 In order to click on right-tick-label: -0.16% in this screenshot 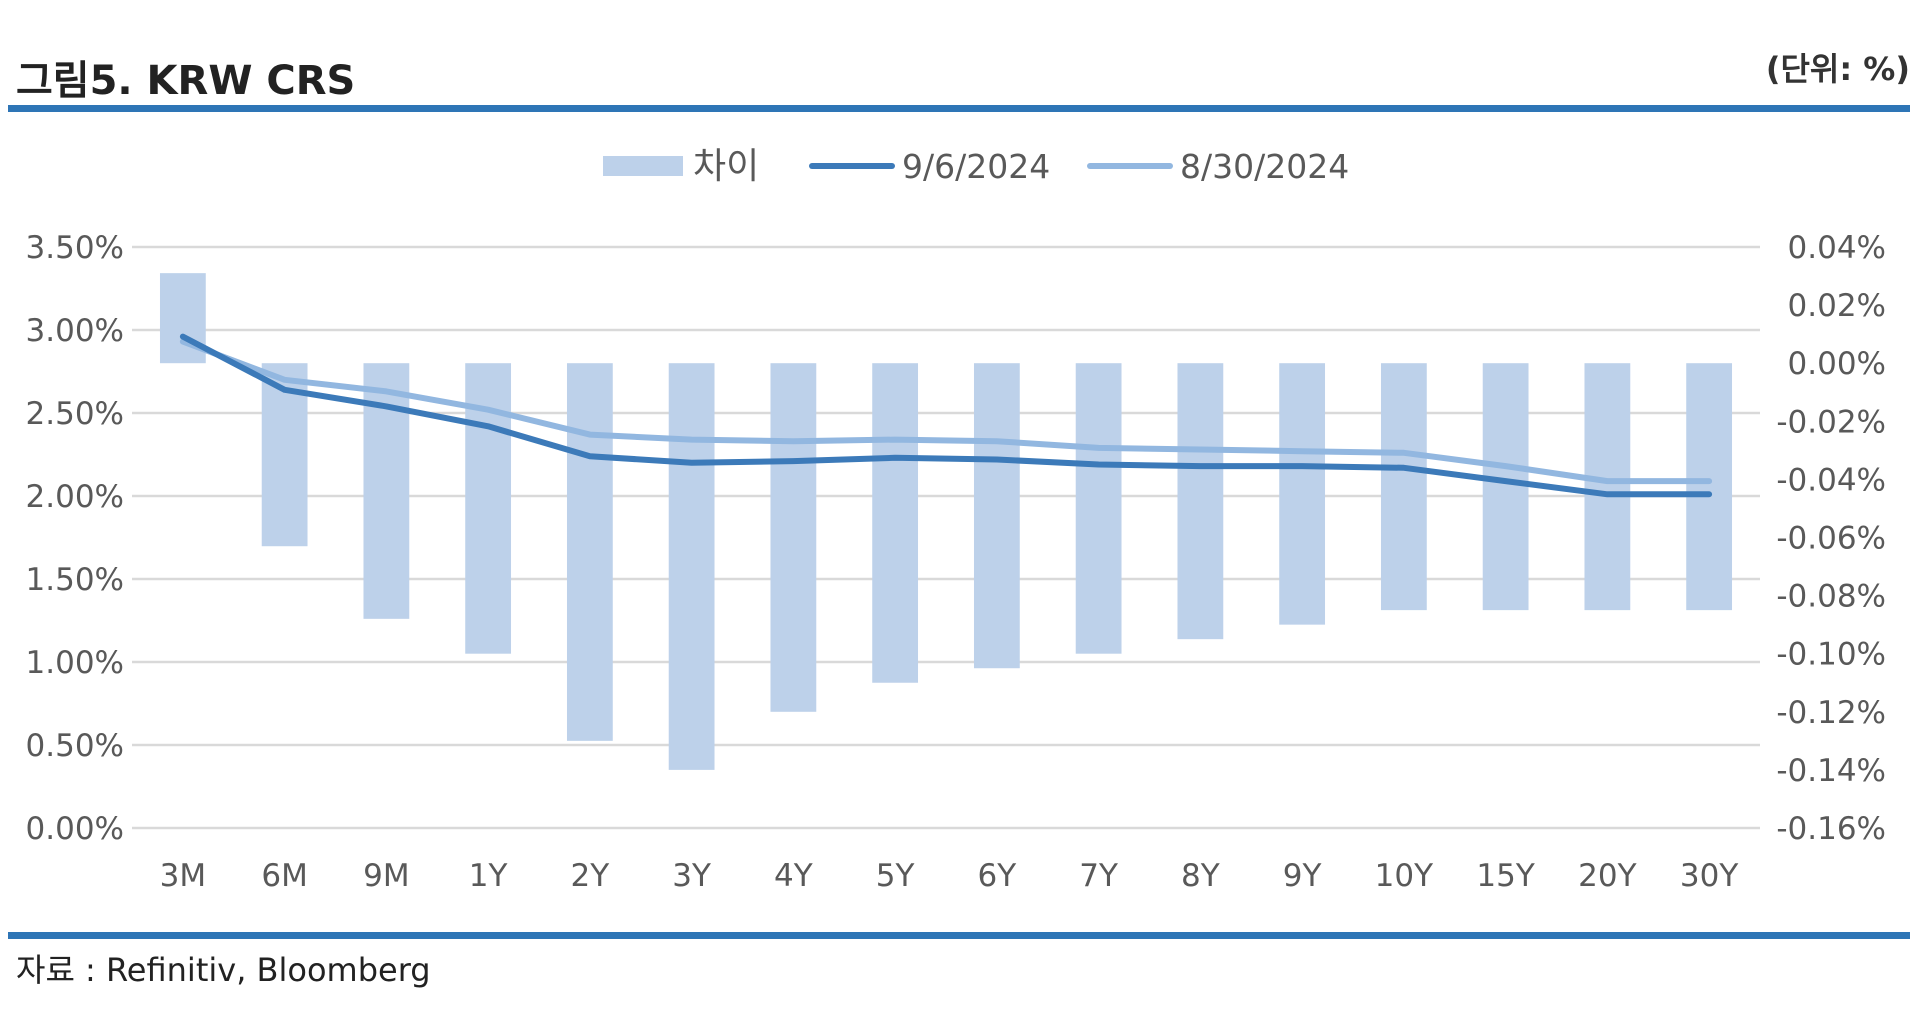, I will do `click(1831, 829)`.